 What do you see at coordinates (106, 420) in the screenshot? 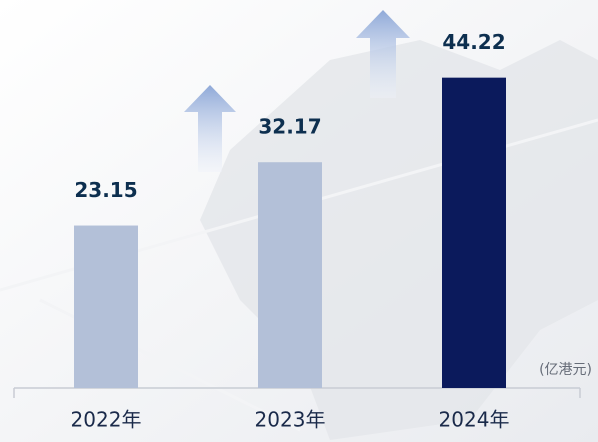
I see `x-tick-label: 2022年` at bounding box center [106, 420].